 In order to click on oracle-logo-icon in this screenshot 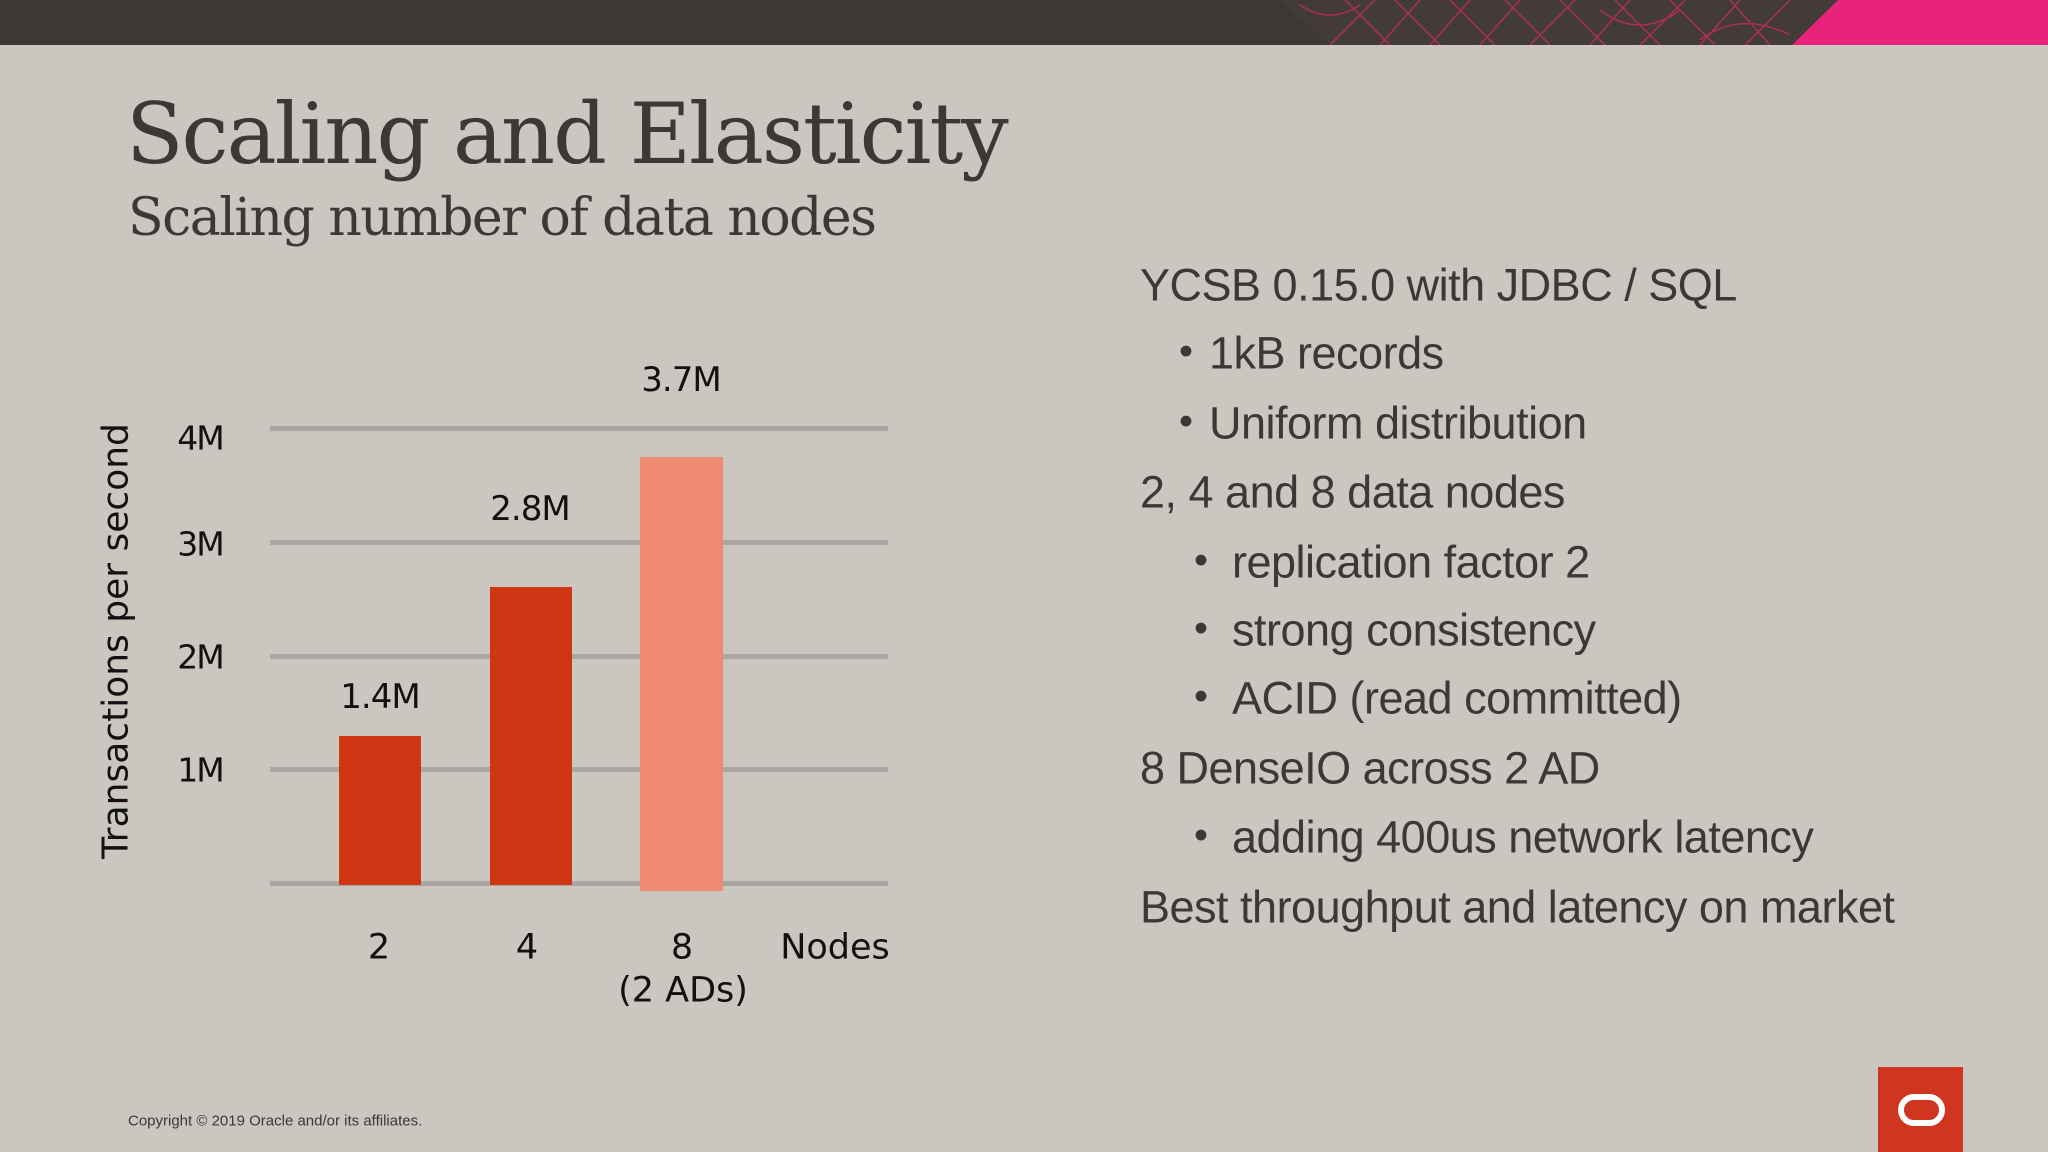, I will do `click(1920, 1109)`.